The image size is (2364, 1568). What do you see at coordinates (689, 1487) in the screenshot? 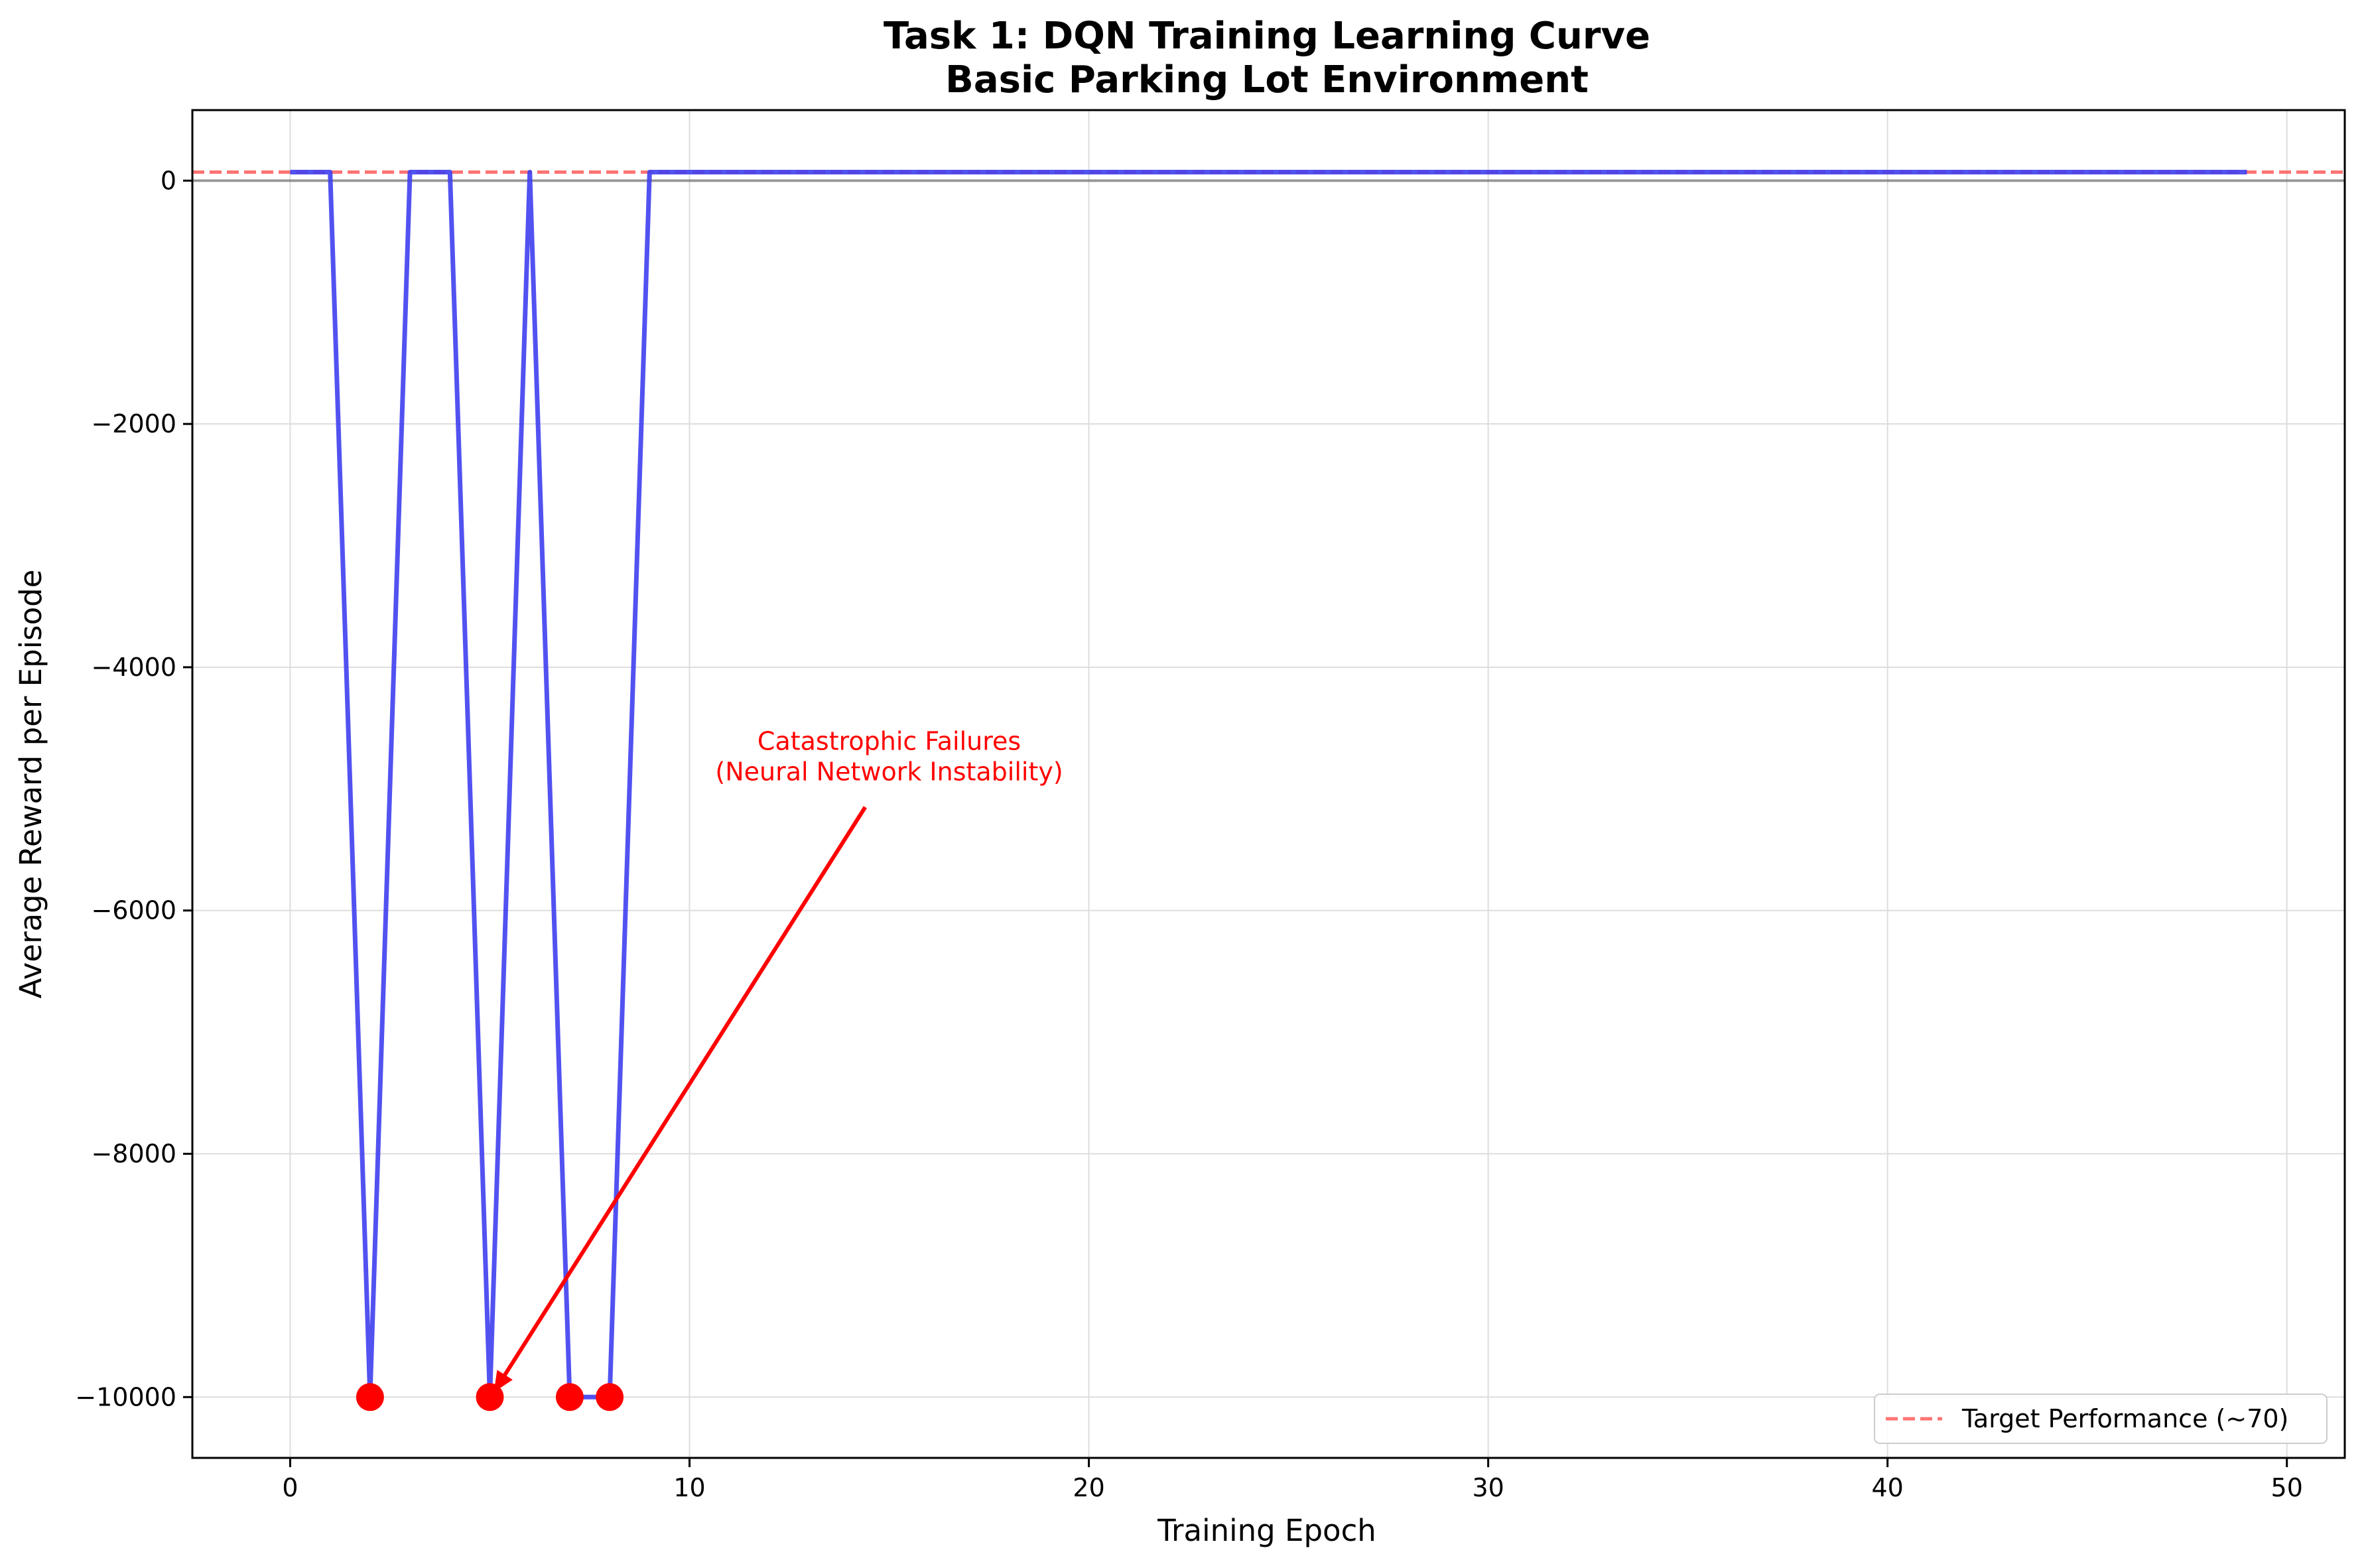
I see `x-tick-label: 10` at bounding box center [689, 1487].